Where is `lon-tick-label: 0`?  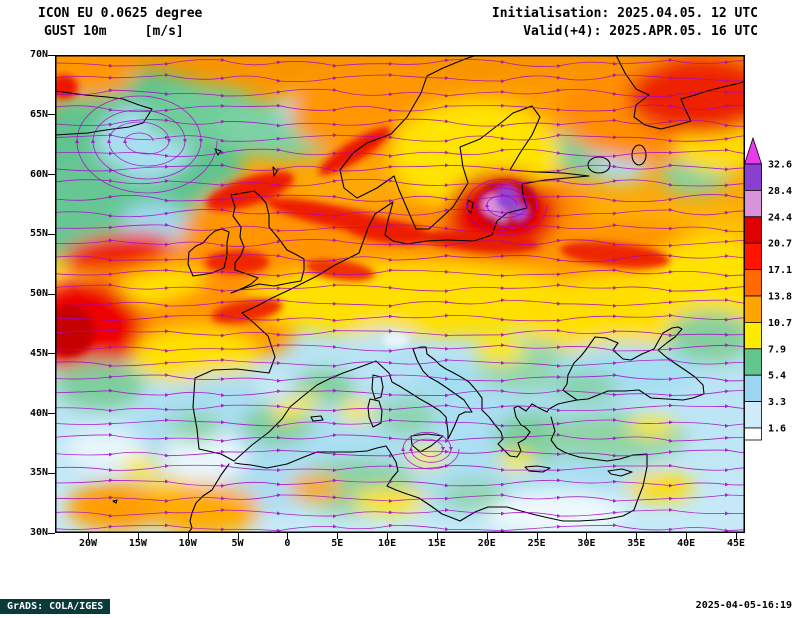
lon-tick-label: 0 is located at coordinates (287, 543).